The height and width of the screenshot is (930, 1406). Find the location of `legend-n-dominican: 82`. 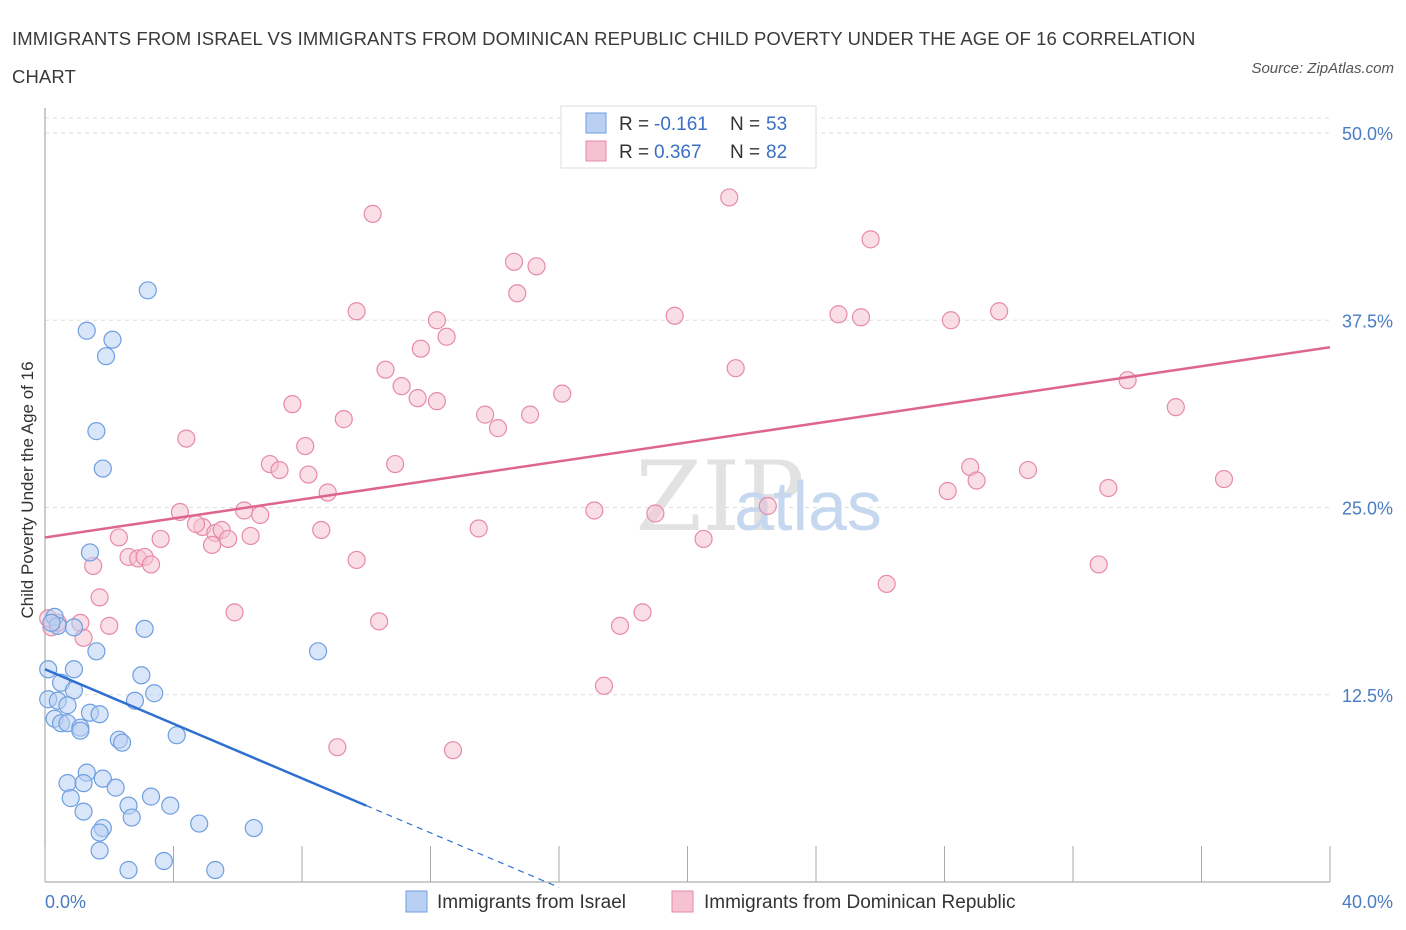

legend-n-dominican: 82 is located at coordinates (776, 152).